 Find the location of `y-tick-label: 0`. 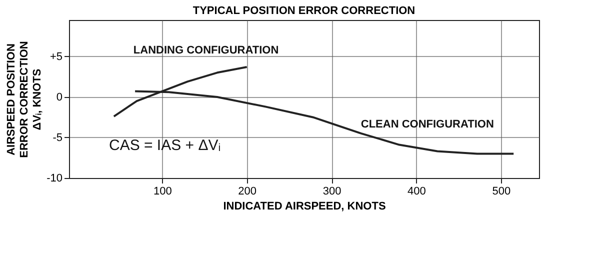

y-tick-label: 0 is located at coordinates (59, 97).